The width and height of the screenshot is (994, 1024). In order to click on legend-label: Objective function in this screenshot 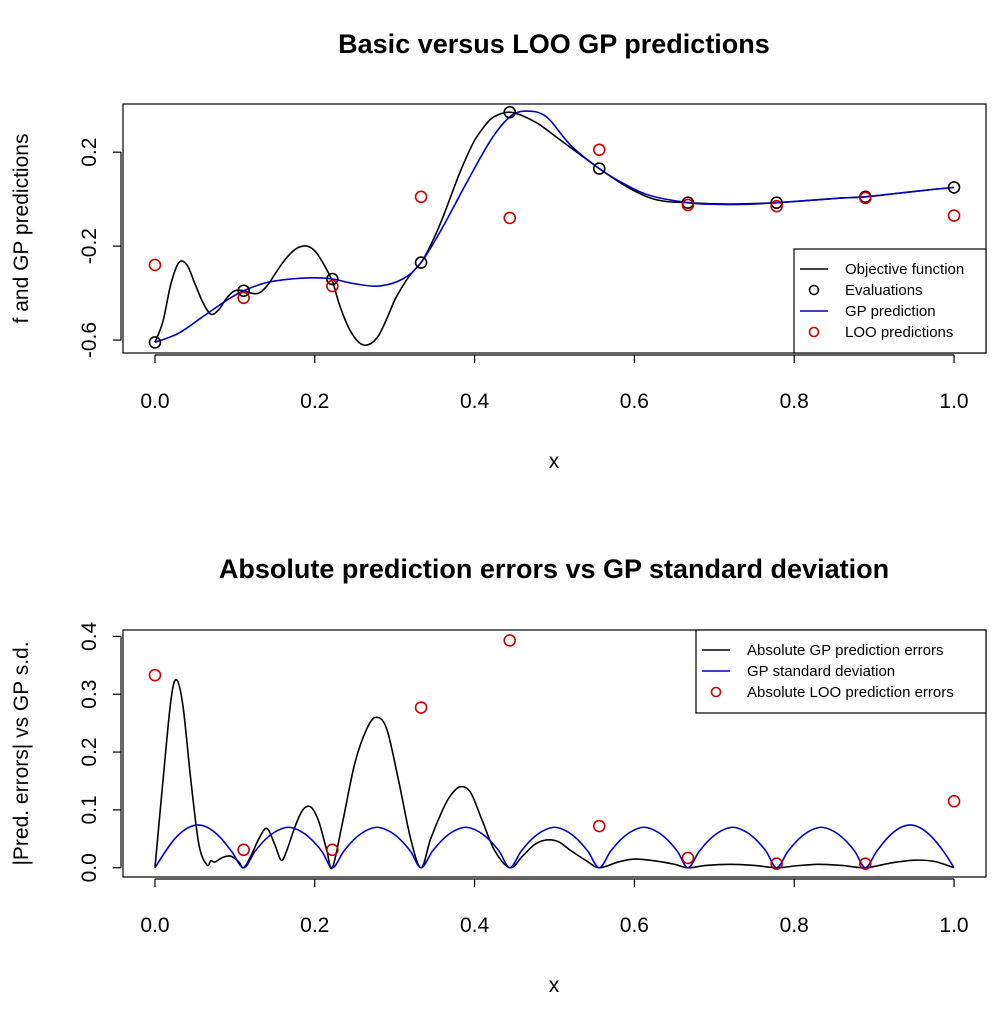, I will do `click(904, 269)`.